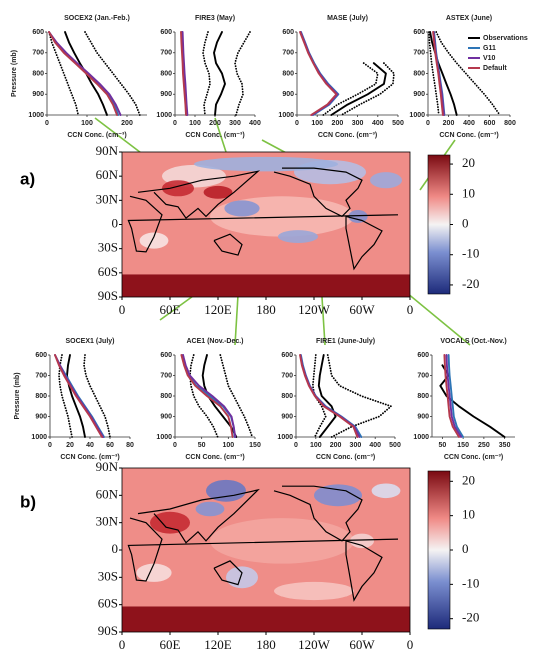 The height and width of the screenshot is (661, 541). I want to click on x-tick-label: 250, so click(484, 445).